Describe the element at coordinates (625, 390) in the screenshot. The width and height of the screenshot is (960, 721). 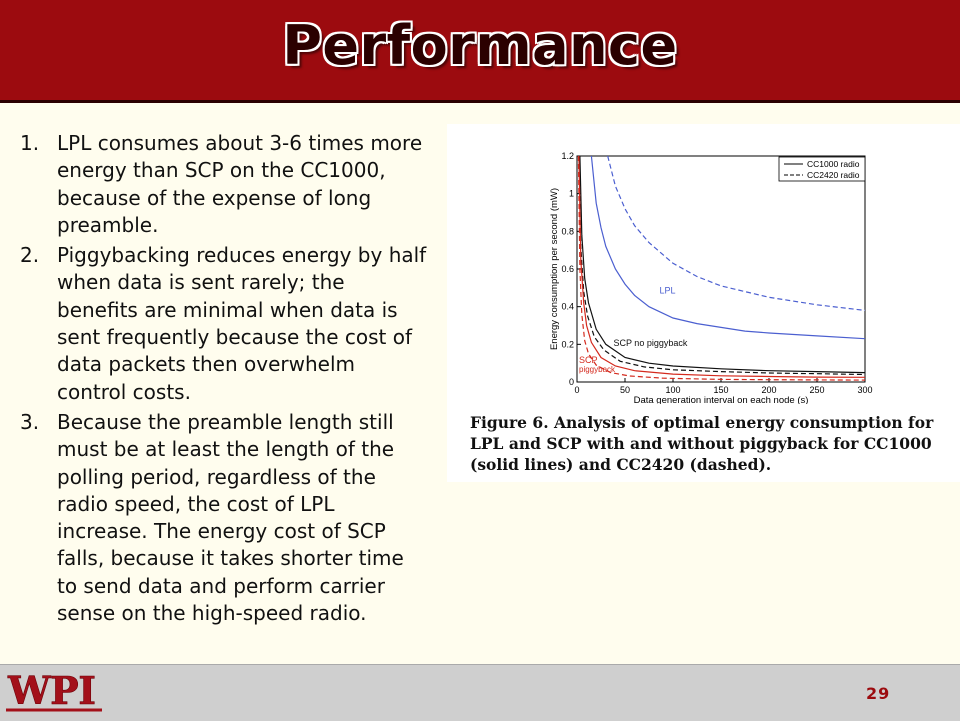
I see `x-tick-label: 50` at that location.